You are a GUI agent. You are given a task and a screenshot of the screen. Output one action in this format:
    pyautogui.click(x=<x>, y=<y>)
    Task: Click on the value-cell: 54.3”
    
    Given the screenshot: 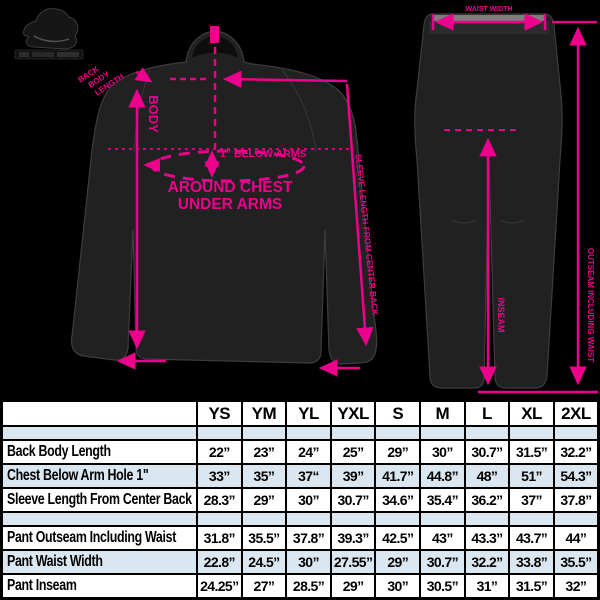 What is the action you would take?
    pyautogui.click(x=576, y=476)
    